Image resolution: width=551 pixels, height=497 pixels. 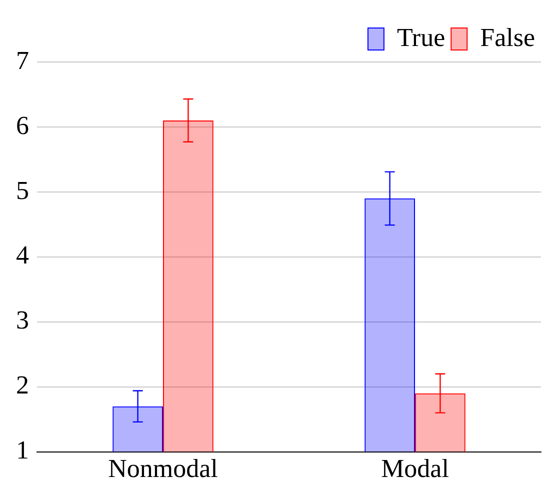 I want to click on legend-label: False, so click(x=508, y=37).